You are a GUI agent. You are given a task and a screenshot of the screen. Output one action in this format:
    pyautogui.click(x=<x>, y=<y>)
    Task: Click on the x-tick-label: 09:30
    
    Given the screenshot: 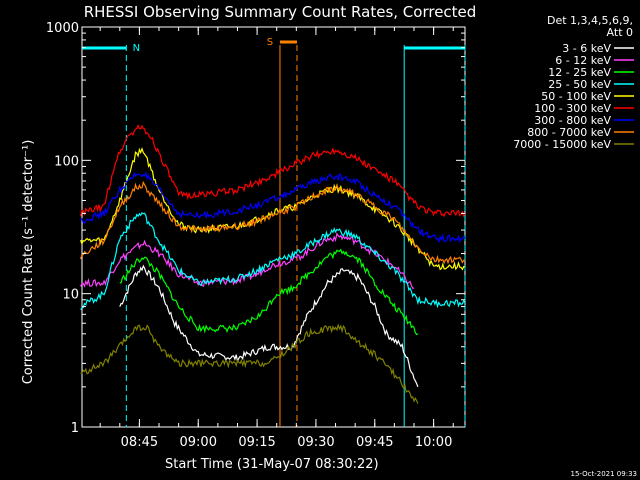 What is the action you would take?
    pyautogui.click(x=315, y=442)
    